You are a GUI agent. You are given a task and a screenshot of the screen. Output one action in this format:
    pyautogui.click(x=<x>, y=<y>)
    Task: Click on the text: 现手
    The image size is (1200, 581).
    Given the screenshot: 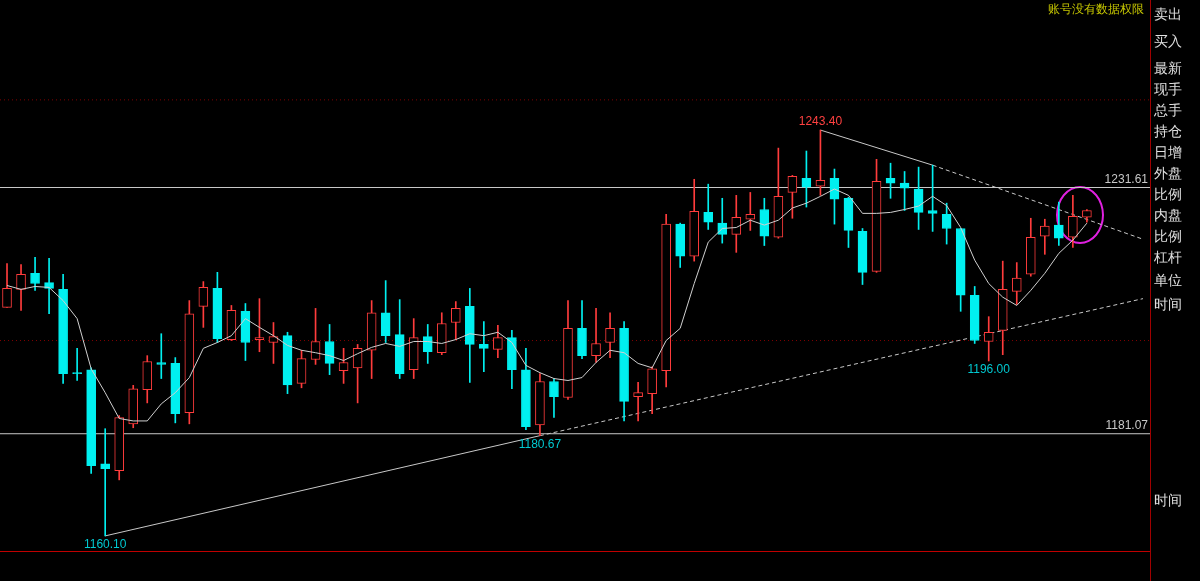 What is the action you would take?
    pyautogui.click(x=1168, y=90)
    